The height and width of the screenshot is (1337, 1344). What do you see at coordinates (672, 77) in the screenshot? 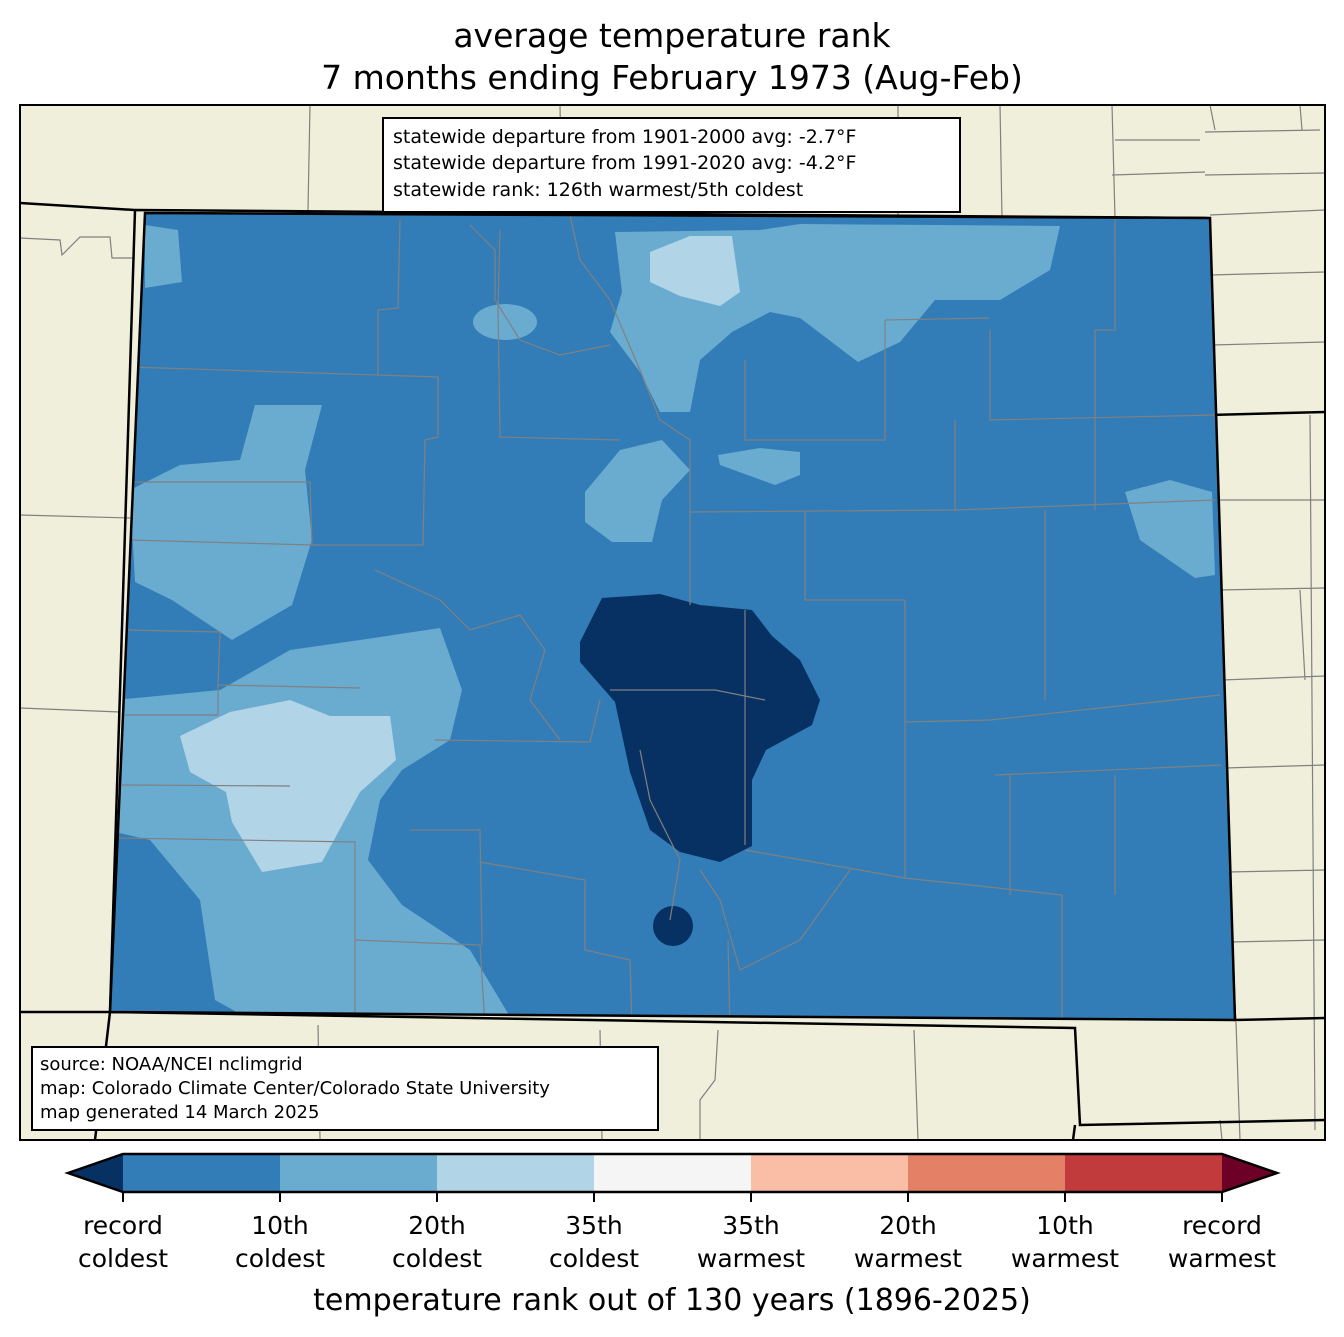
I see `title-line-2: 7 months ending February 1973 (Aug-Feb)` at bounding box center [672, 77].